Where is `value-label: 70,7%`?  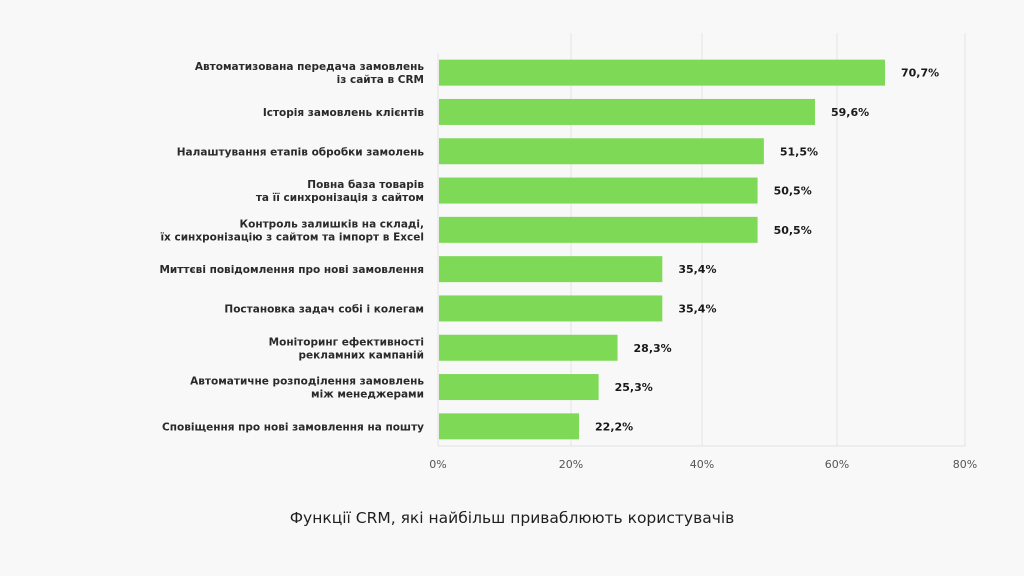
value-label: 70,7% is located at coordinates (920, 73).